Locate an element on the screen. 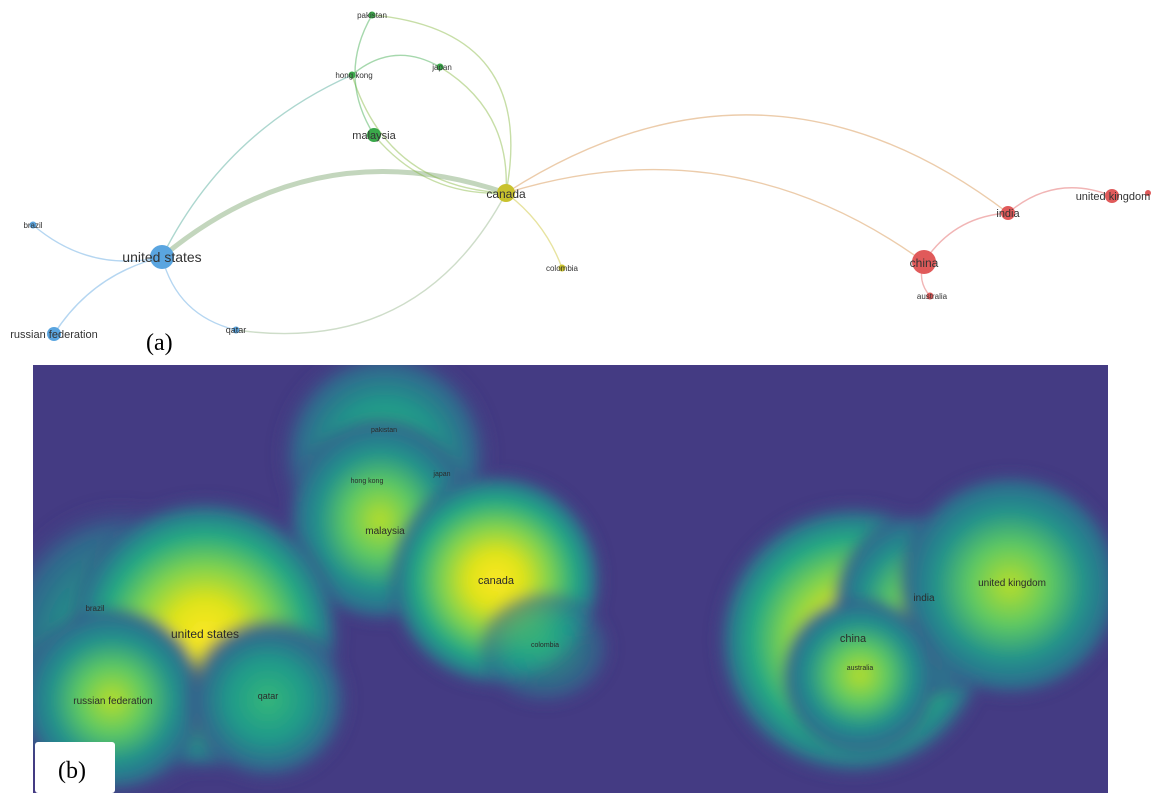 Image resolution: width=1156 pixels, height=793 pixels. panel-b-label-box is located at coordinates (75, 767).